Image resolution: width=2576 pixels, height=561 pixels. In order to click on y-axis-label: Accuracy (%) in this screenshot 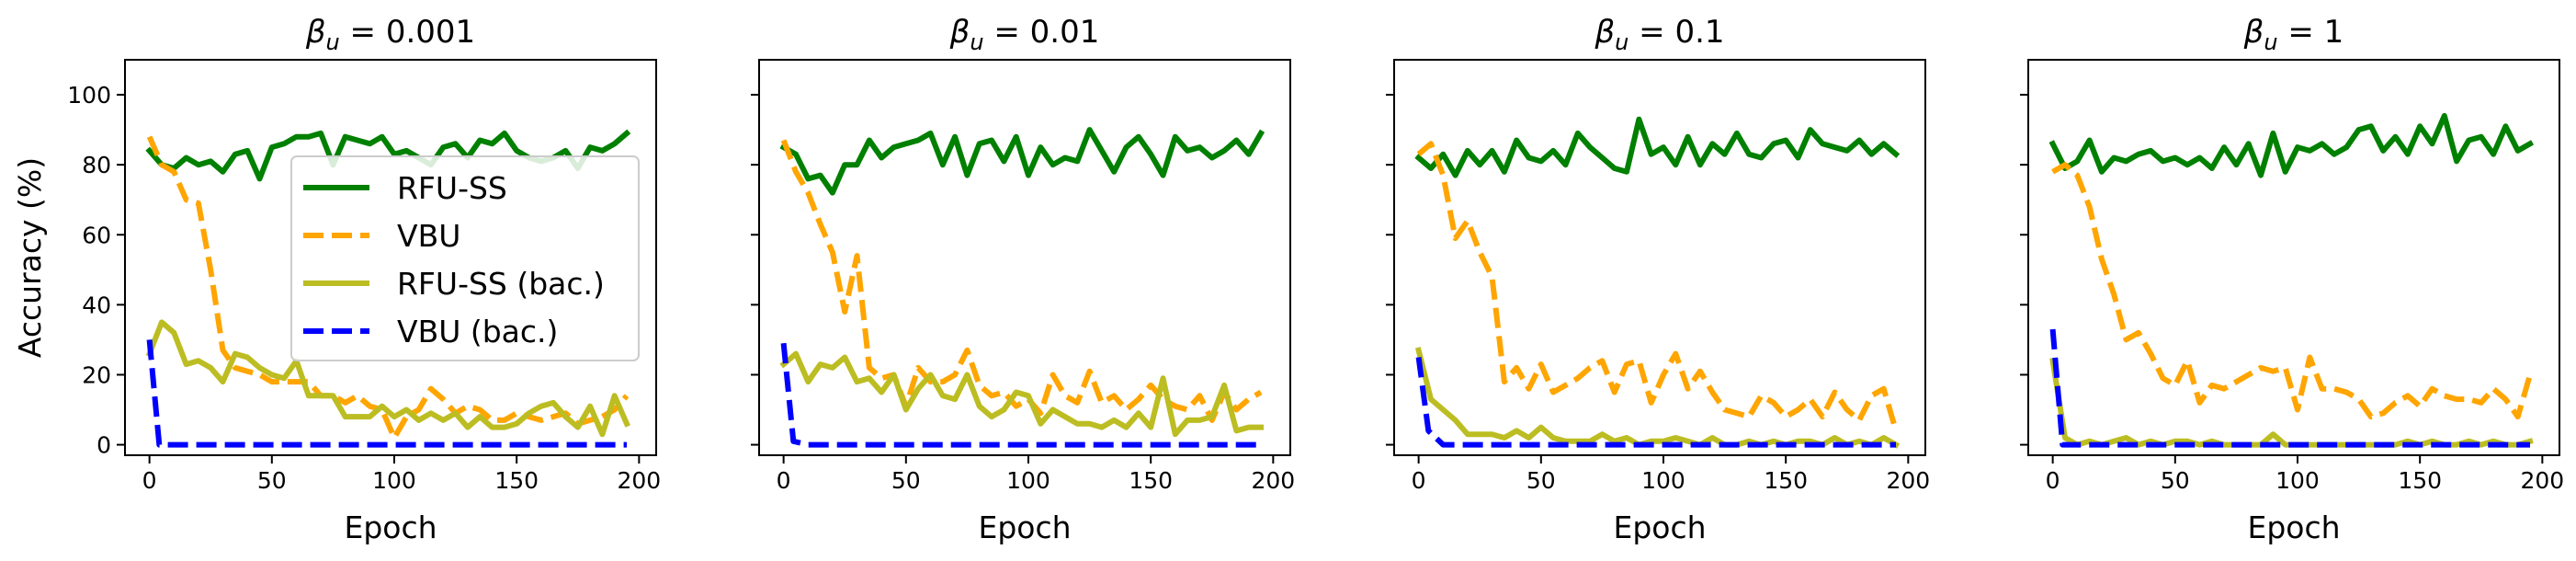, I will do `click(30, 257)`.